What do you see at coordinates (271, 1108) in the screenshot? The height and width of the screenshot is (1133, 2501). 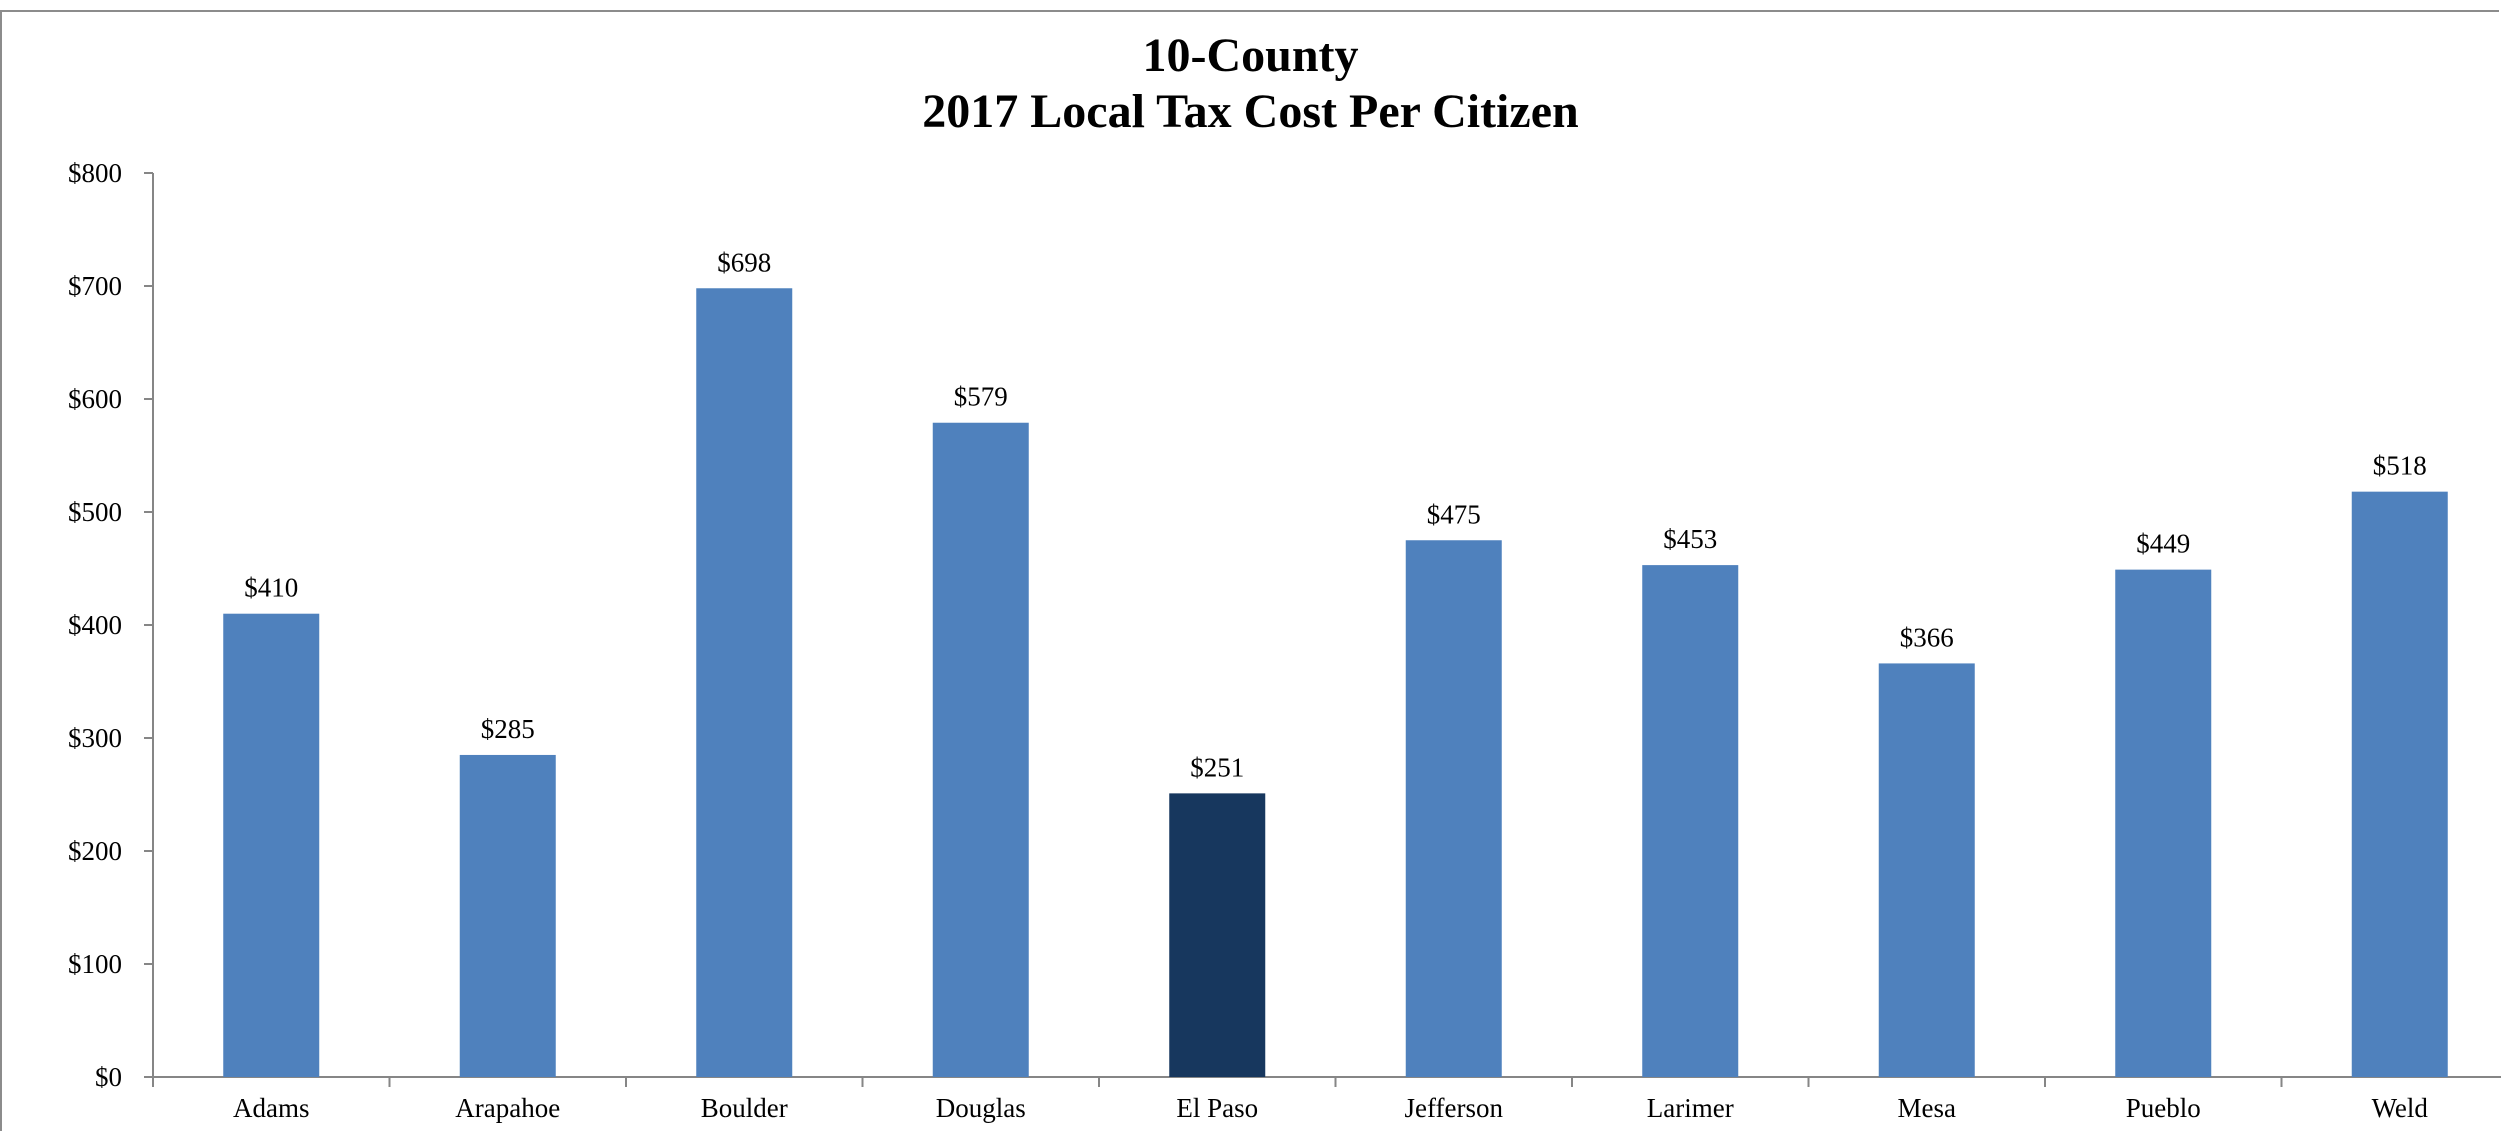 I see `category-label: Adams` at bounding box center [271, 1108].